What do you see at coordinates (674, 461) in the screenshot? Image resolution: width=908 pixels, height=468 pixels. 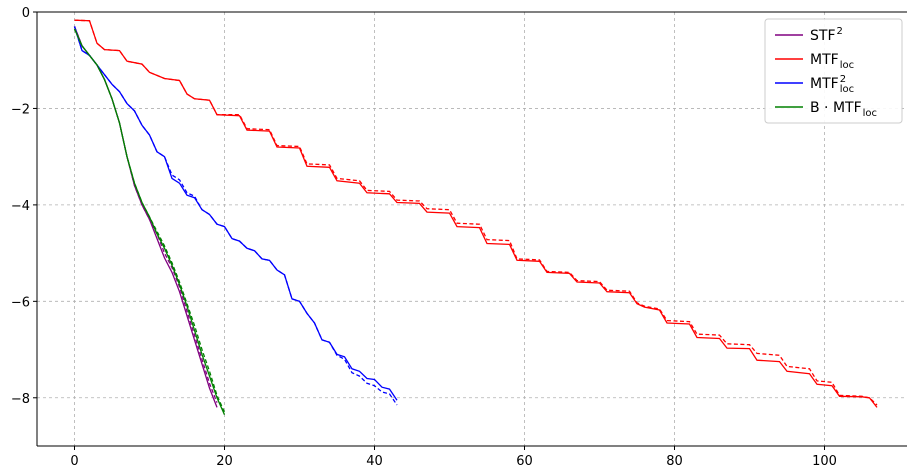 I see `x-tick-label: 80` at bounding box center [674, 461].